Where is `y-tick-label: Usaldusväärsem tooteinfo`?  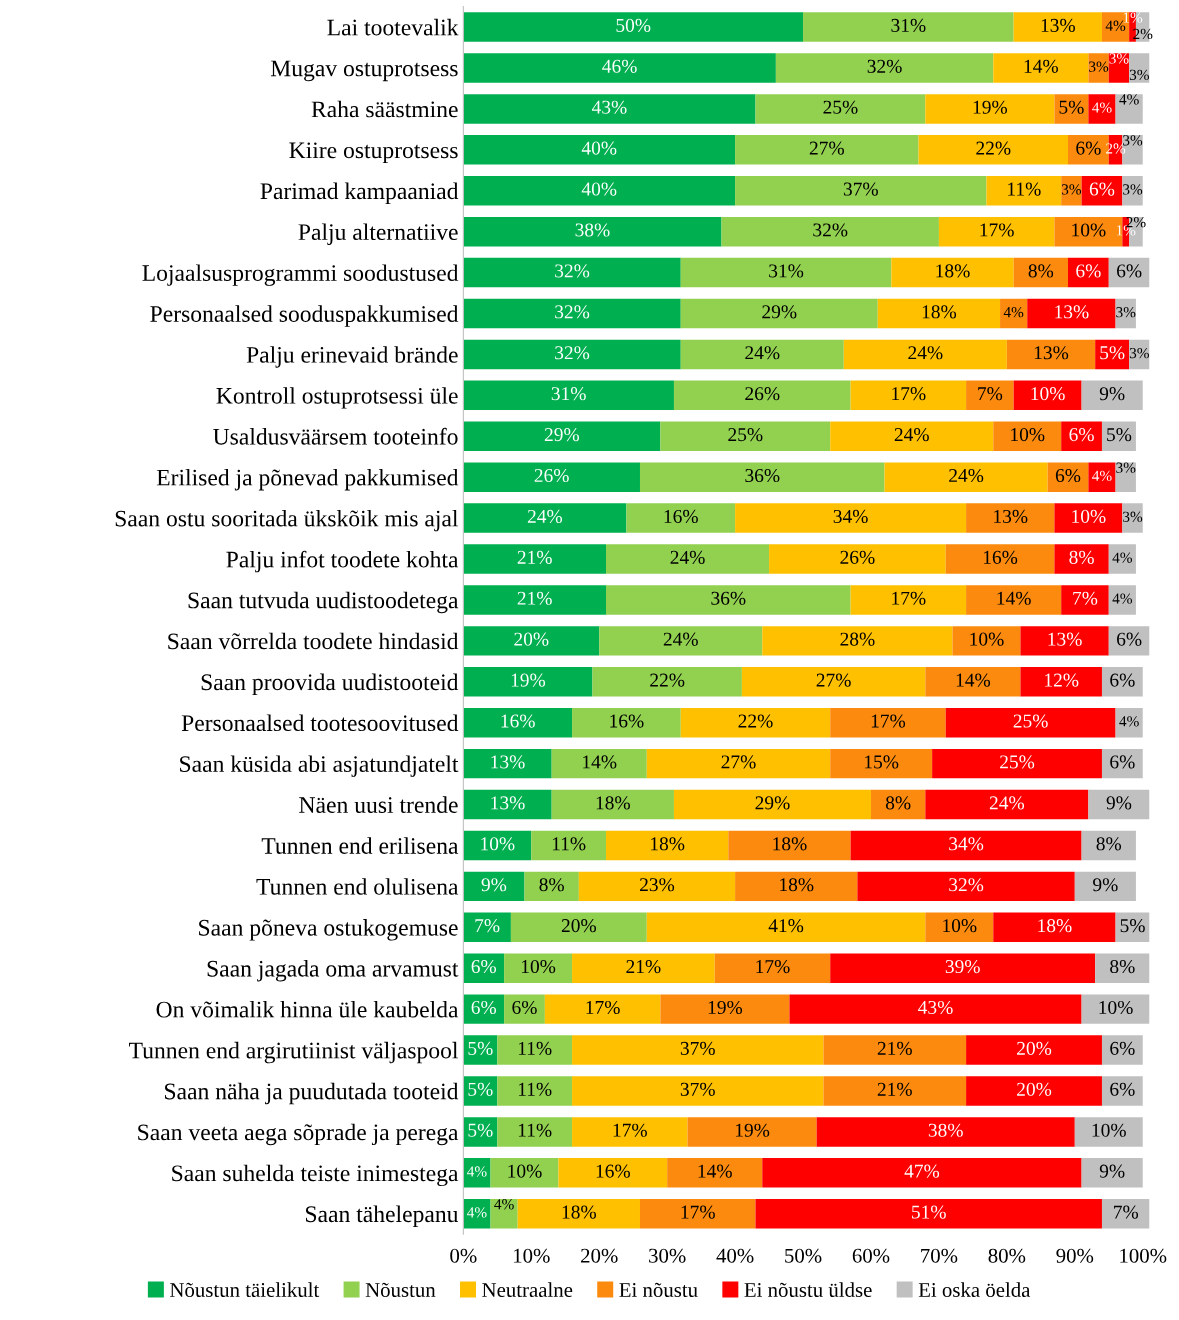 y-tick-label: Usaldusväärsem tooteinfo is located at coordinates (335, 436).